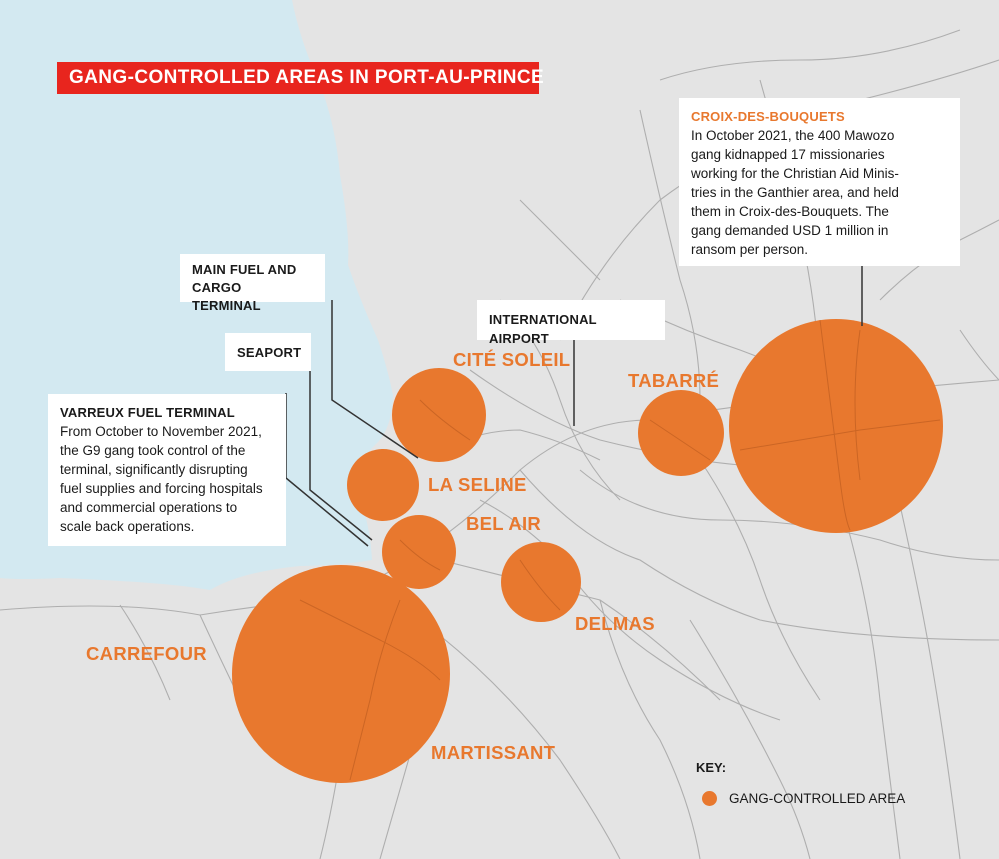  I want to click on callout-line: From October to November 2021,, so click(161, 431).